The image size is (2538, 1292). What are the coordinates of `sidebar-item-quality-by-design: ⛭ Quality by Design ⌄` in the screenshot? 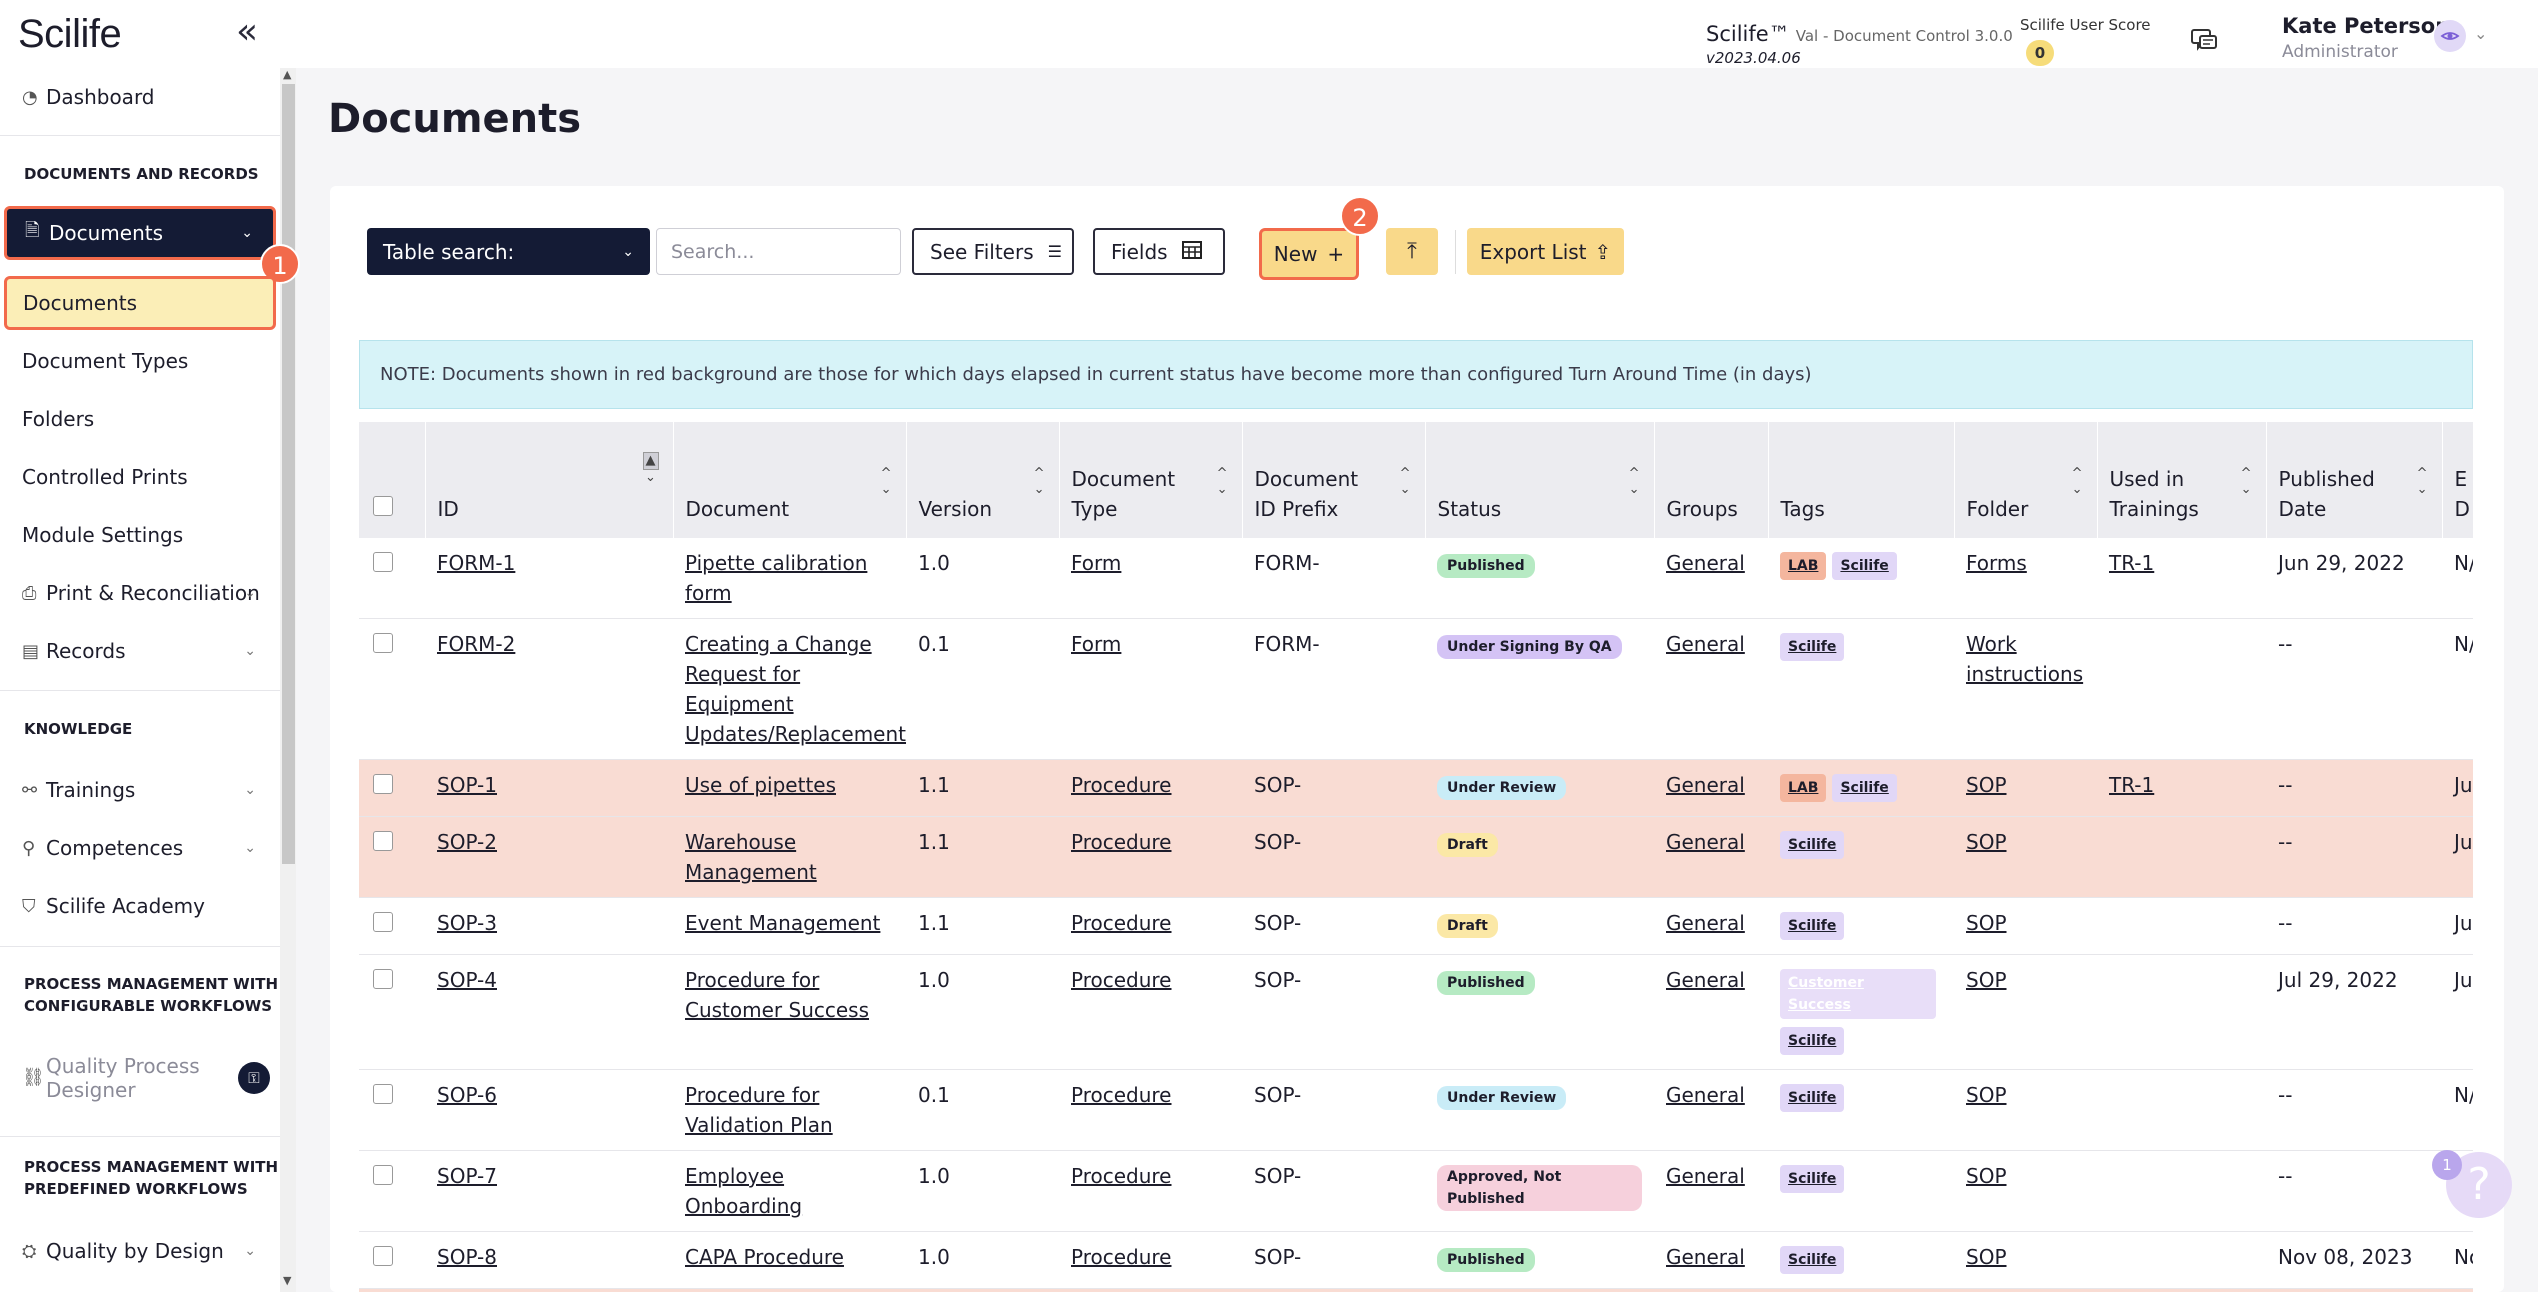 It's located at (140, 1251).